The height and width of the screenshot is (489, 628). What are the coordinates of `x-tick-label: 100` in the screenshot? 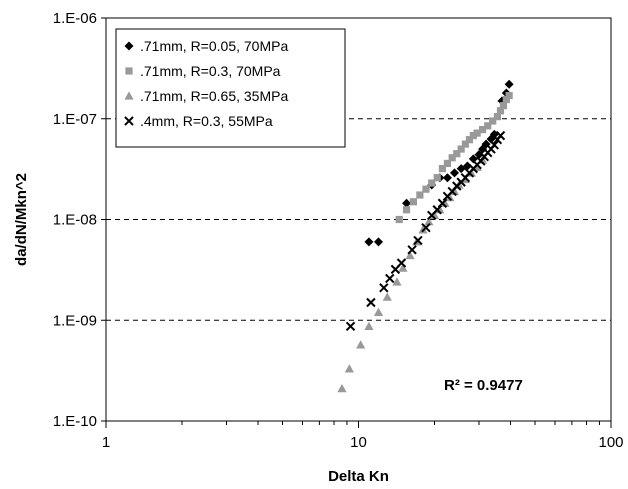 It's located at (610, 442).